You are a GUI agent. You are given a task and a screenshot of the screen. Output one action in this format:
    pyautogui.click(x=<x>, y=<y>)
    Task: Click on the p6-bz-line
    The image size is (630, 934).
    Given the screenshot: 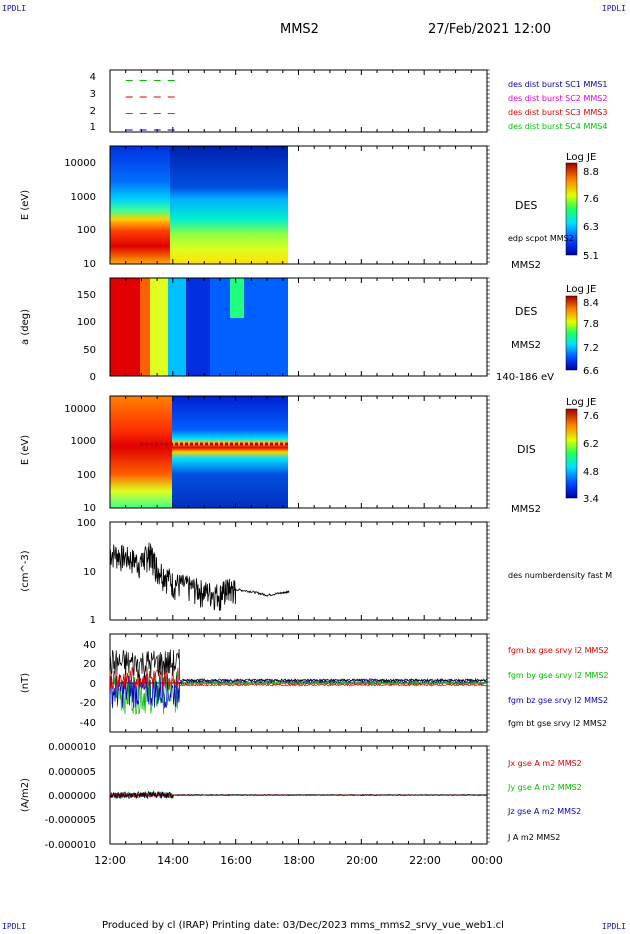 What is the action you would take?
    pyautogui.click(x=298, y=691)
    